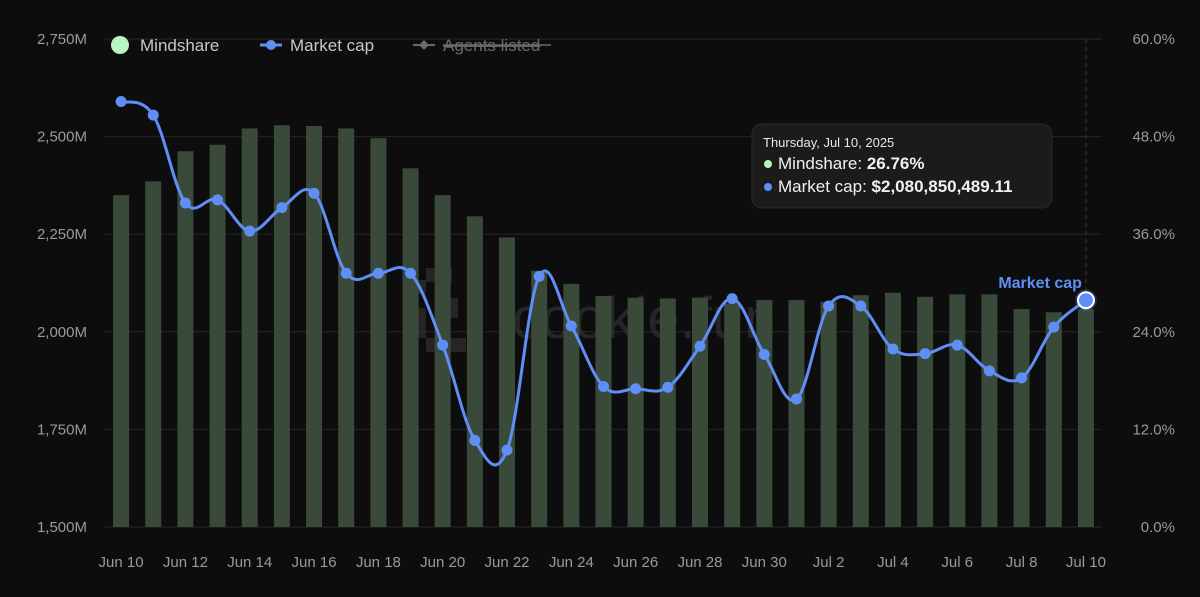 This screenshot has width=1200, height=597. What do you see at coordinates (822, 163) in the screenshot?
I see `tooltip-row-label: Mindshare:` at bounding box center [822, 163].